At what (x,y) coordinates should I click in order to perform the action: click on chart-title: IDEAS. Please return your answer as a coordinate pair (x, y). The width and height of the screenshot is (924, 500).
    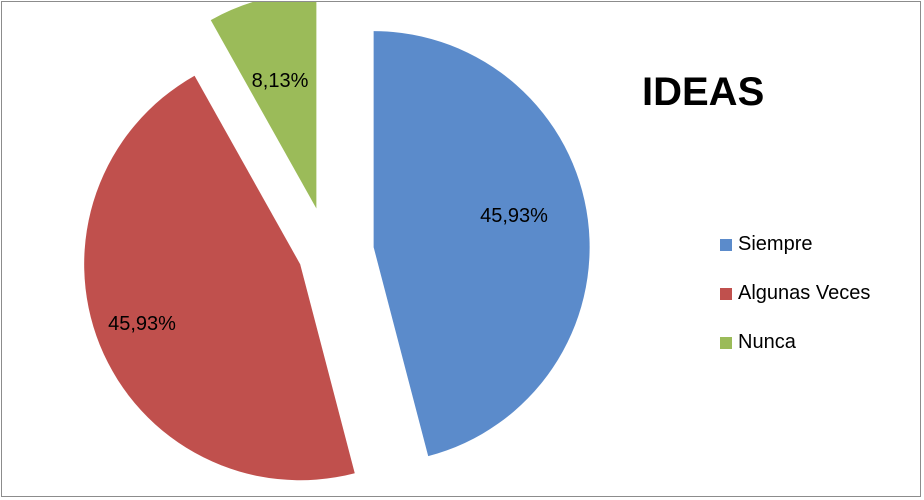
    Looking at the image, I should click on (703, 92).